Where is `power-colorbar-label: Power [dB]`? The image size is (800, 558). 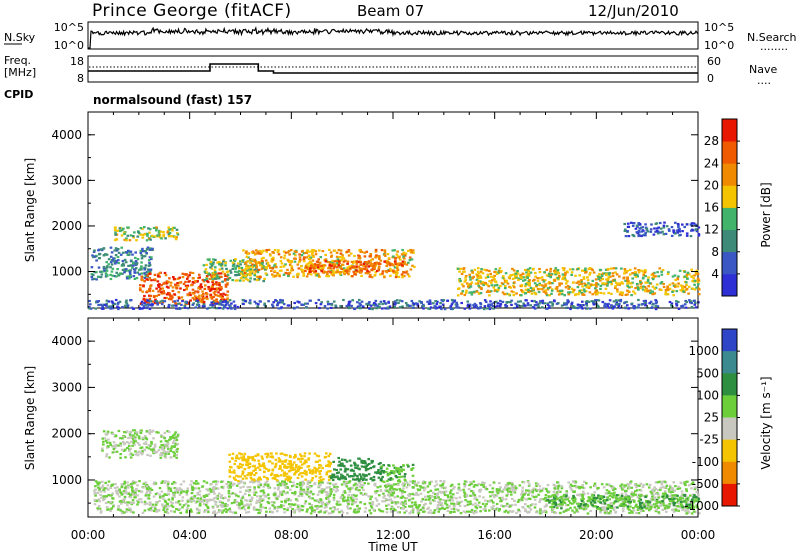
power-colorbar-label: Power [dB] is located at coordinates (766, 214).